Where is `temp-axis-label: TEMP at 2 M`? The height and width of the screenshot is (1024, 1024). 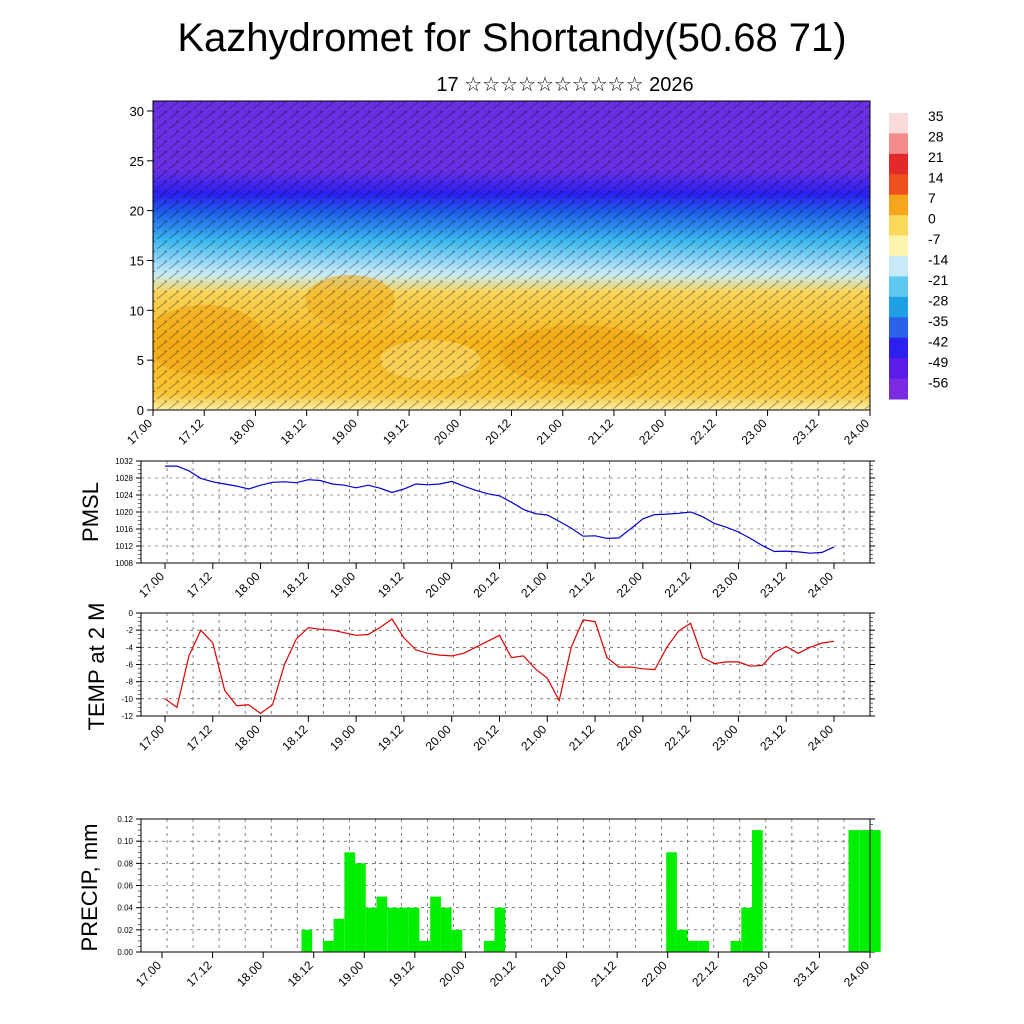 temp-axis-label: TEMP at 2 M is located at coordinates (96, 667).